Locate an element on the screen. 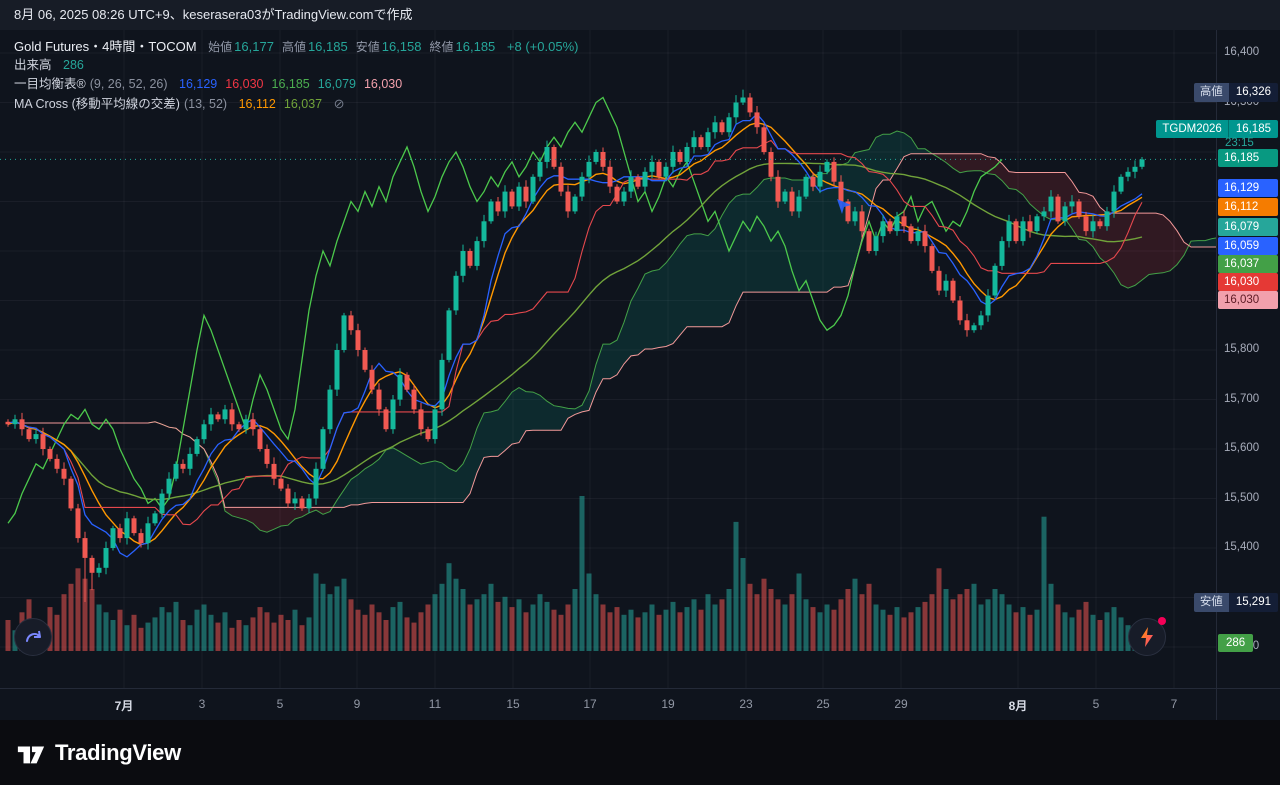 Image resolution: width=1280 pixels, height=785 pixels. time-tick: 7 is located at coordinates (1174, 704).